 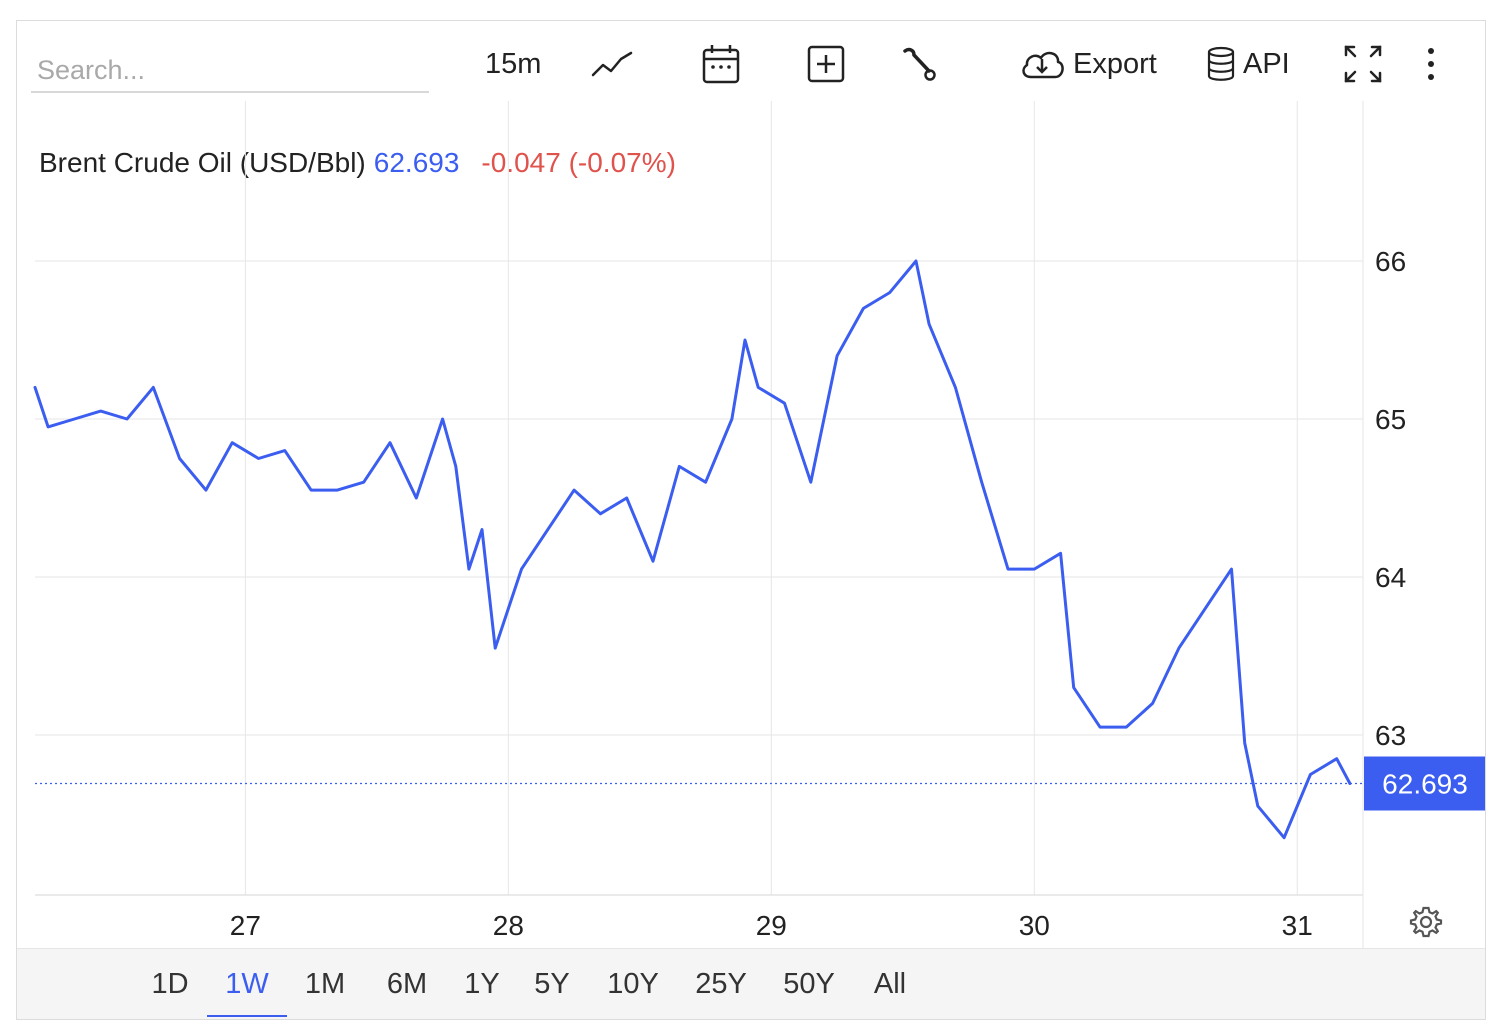 I want to click on export-label: Export, so click(x=1115, y=63).